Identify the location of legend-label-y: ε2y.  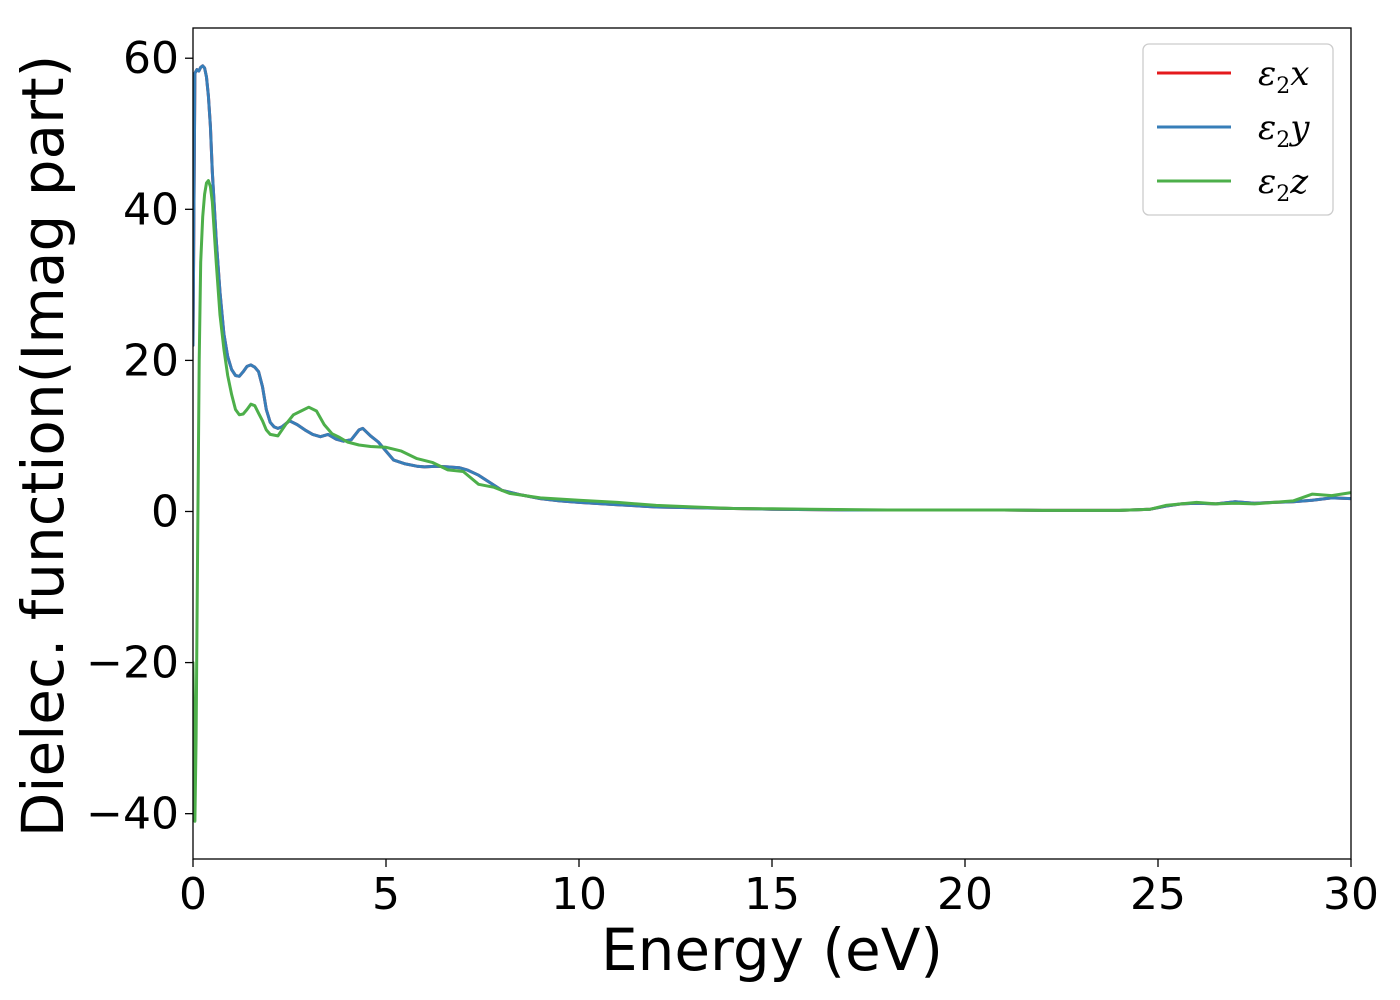
(1284, 130).